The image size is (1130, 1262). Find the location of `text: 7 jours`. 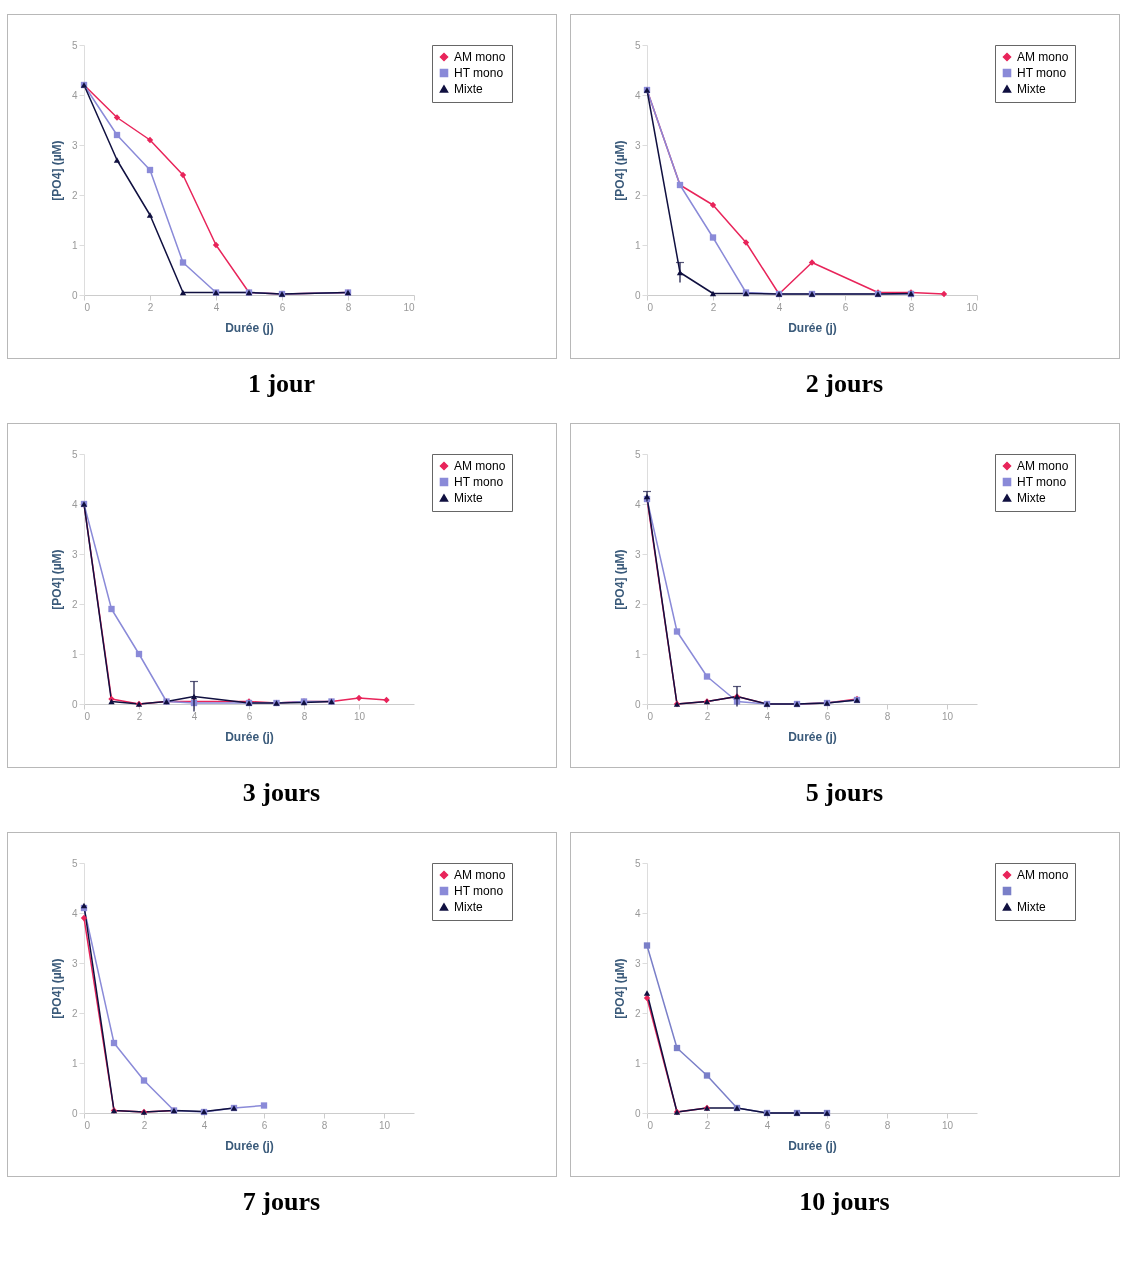

text: 7 jours is located at coordinates (281, 1202).